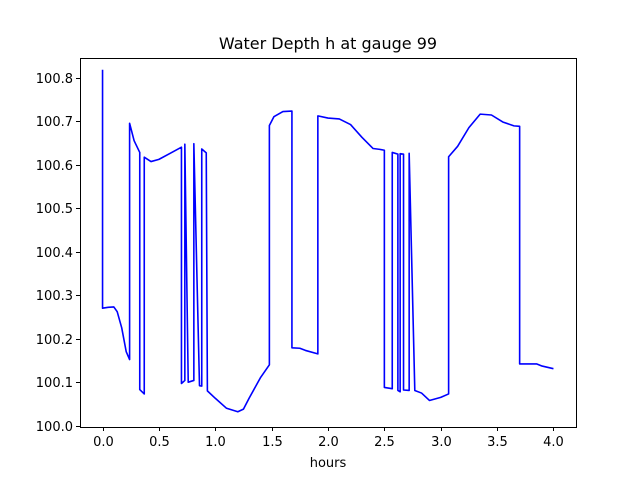 Image resolution: width=640 pixels, height=480 pixels. What do you see at coordinates (54, 427) in the screenshot?
I see `y-tick-label: 100.0` at bounding box center [54, 427].